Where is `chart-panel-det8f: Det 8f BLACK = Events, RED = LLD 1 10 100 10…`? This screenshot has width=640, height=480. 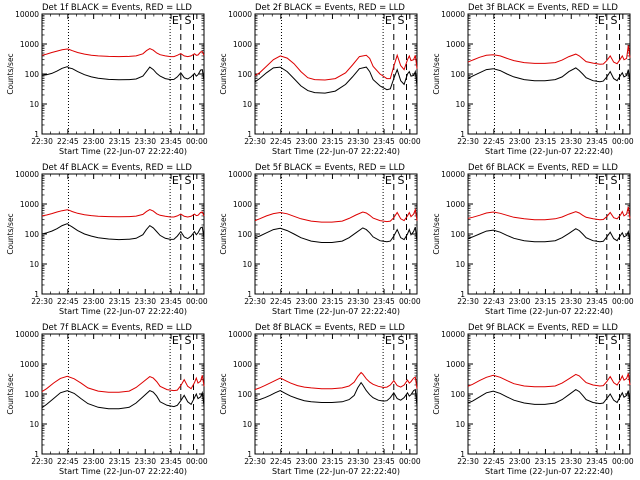 chart-panel-det8f: Det 8f BLACK = Events, RED = LLD 1 10 100 10… is located at coordinates (320, 399).